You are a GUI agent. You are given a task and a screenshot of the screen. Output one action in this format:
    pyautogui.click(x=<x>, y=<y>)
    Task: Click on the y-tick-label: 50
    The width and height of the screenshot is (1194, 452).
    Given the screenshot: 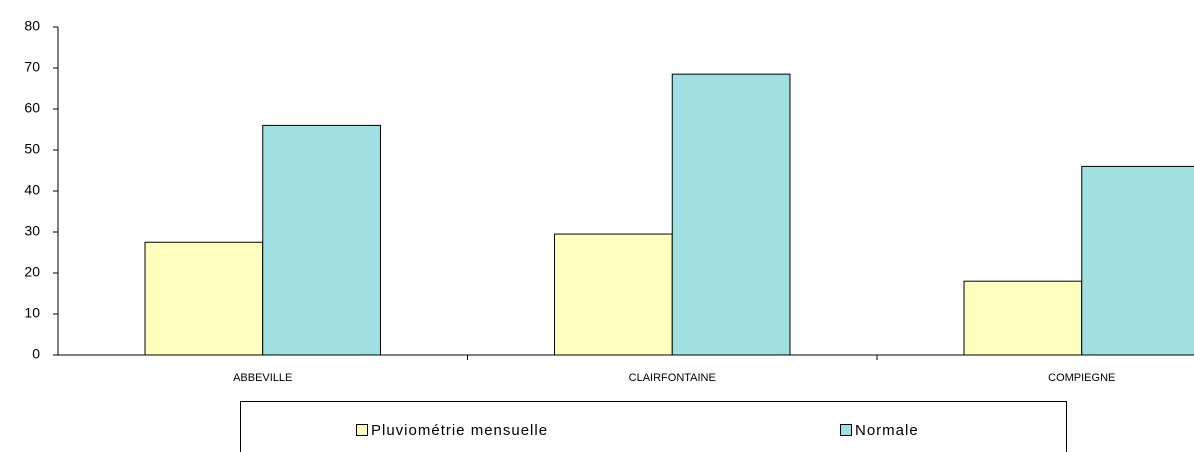 What is the action you would take?
    pyautogui.click(x=32, y=149)
    